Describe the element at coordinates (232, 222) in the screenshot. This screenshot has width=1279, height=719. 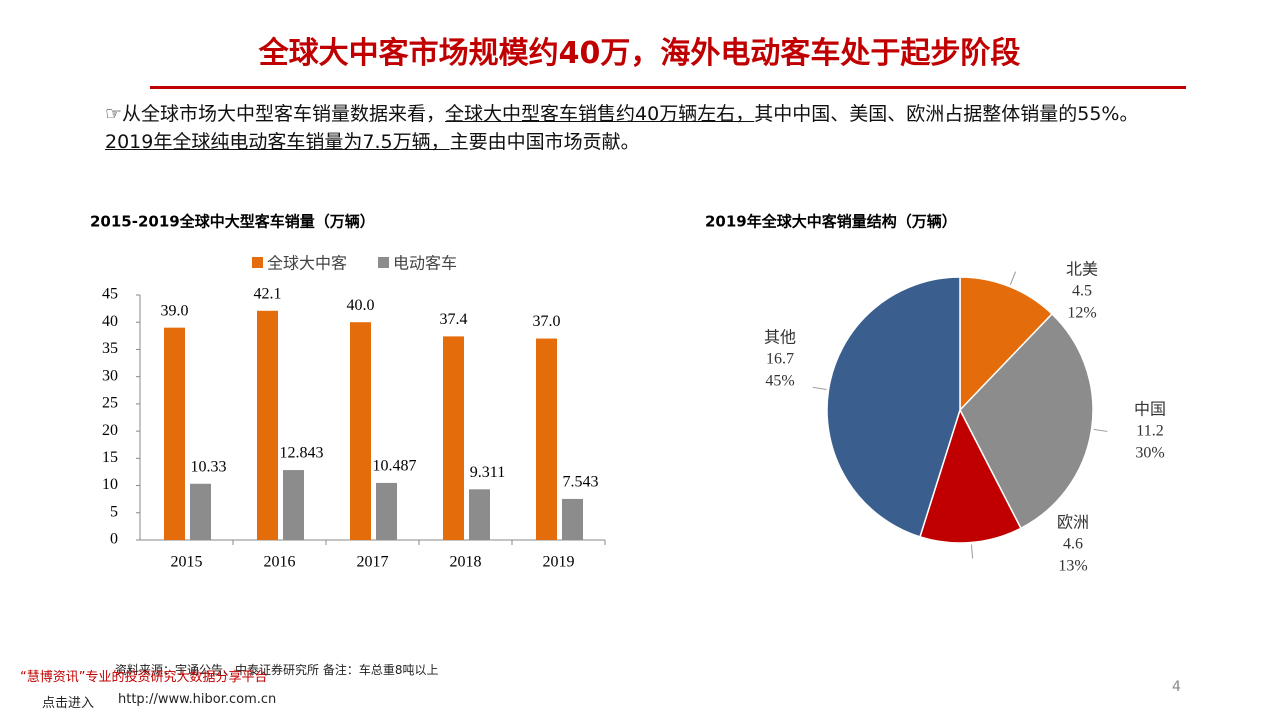
I see `chart-title: 2015-2019全球中大型客车销量（万辆）` at that location.